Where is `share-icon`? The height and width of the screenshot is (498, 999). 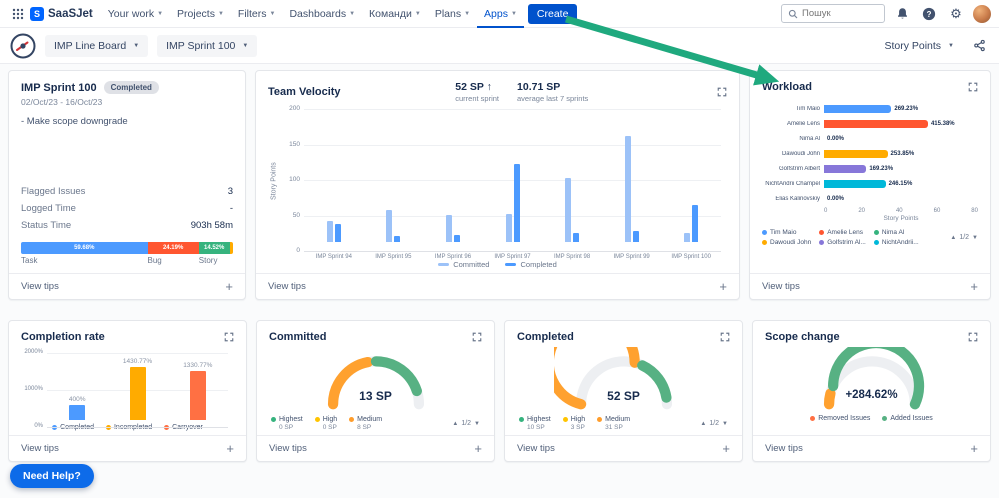
share-icon is located at coordinates (979, 46).